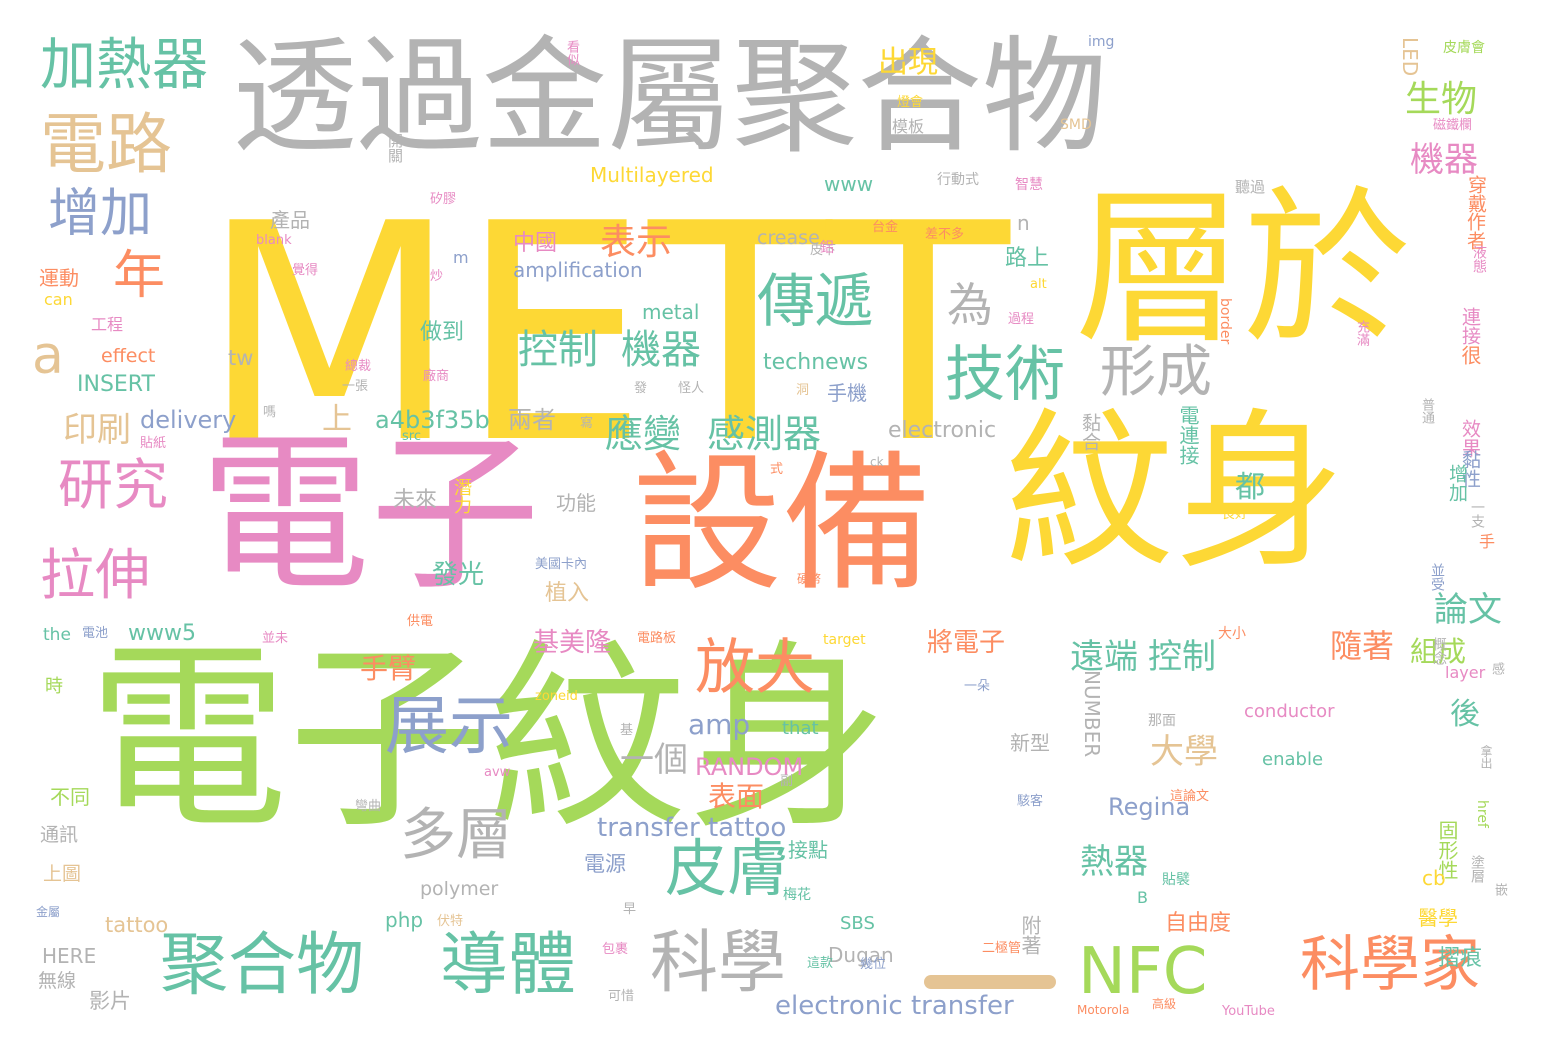  I want to click on cloud-word: href, so click(1482, 814).